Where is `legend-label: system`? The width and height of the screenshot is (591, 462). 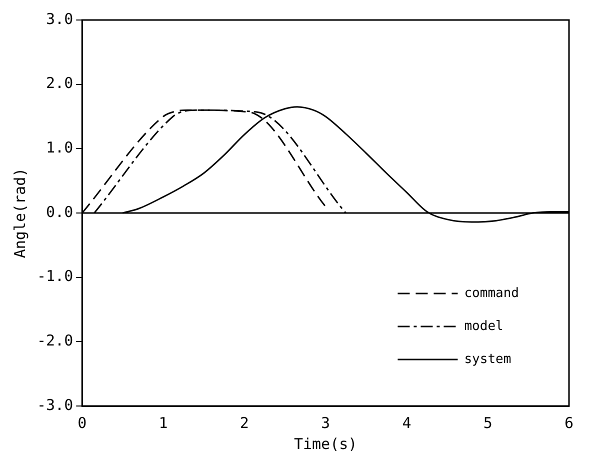 legend-label: system is located at coordinates (488, 359).